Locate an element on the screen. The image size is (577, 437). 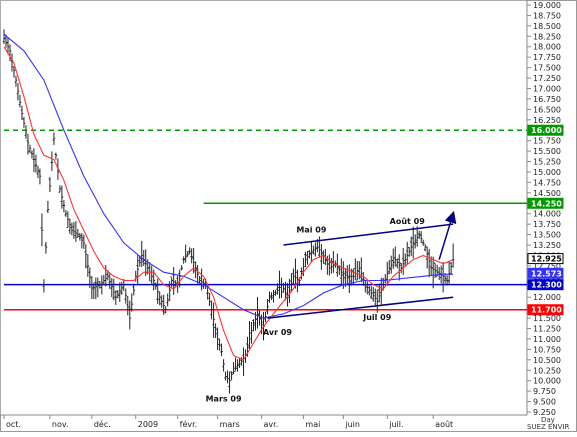
y-tick-label-33: 17.500 is located at coordinates (547, 68).